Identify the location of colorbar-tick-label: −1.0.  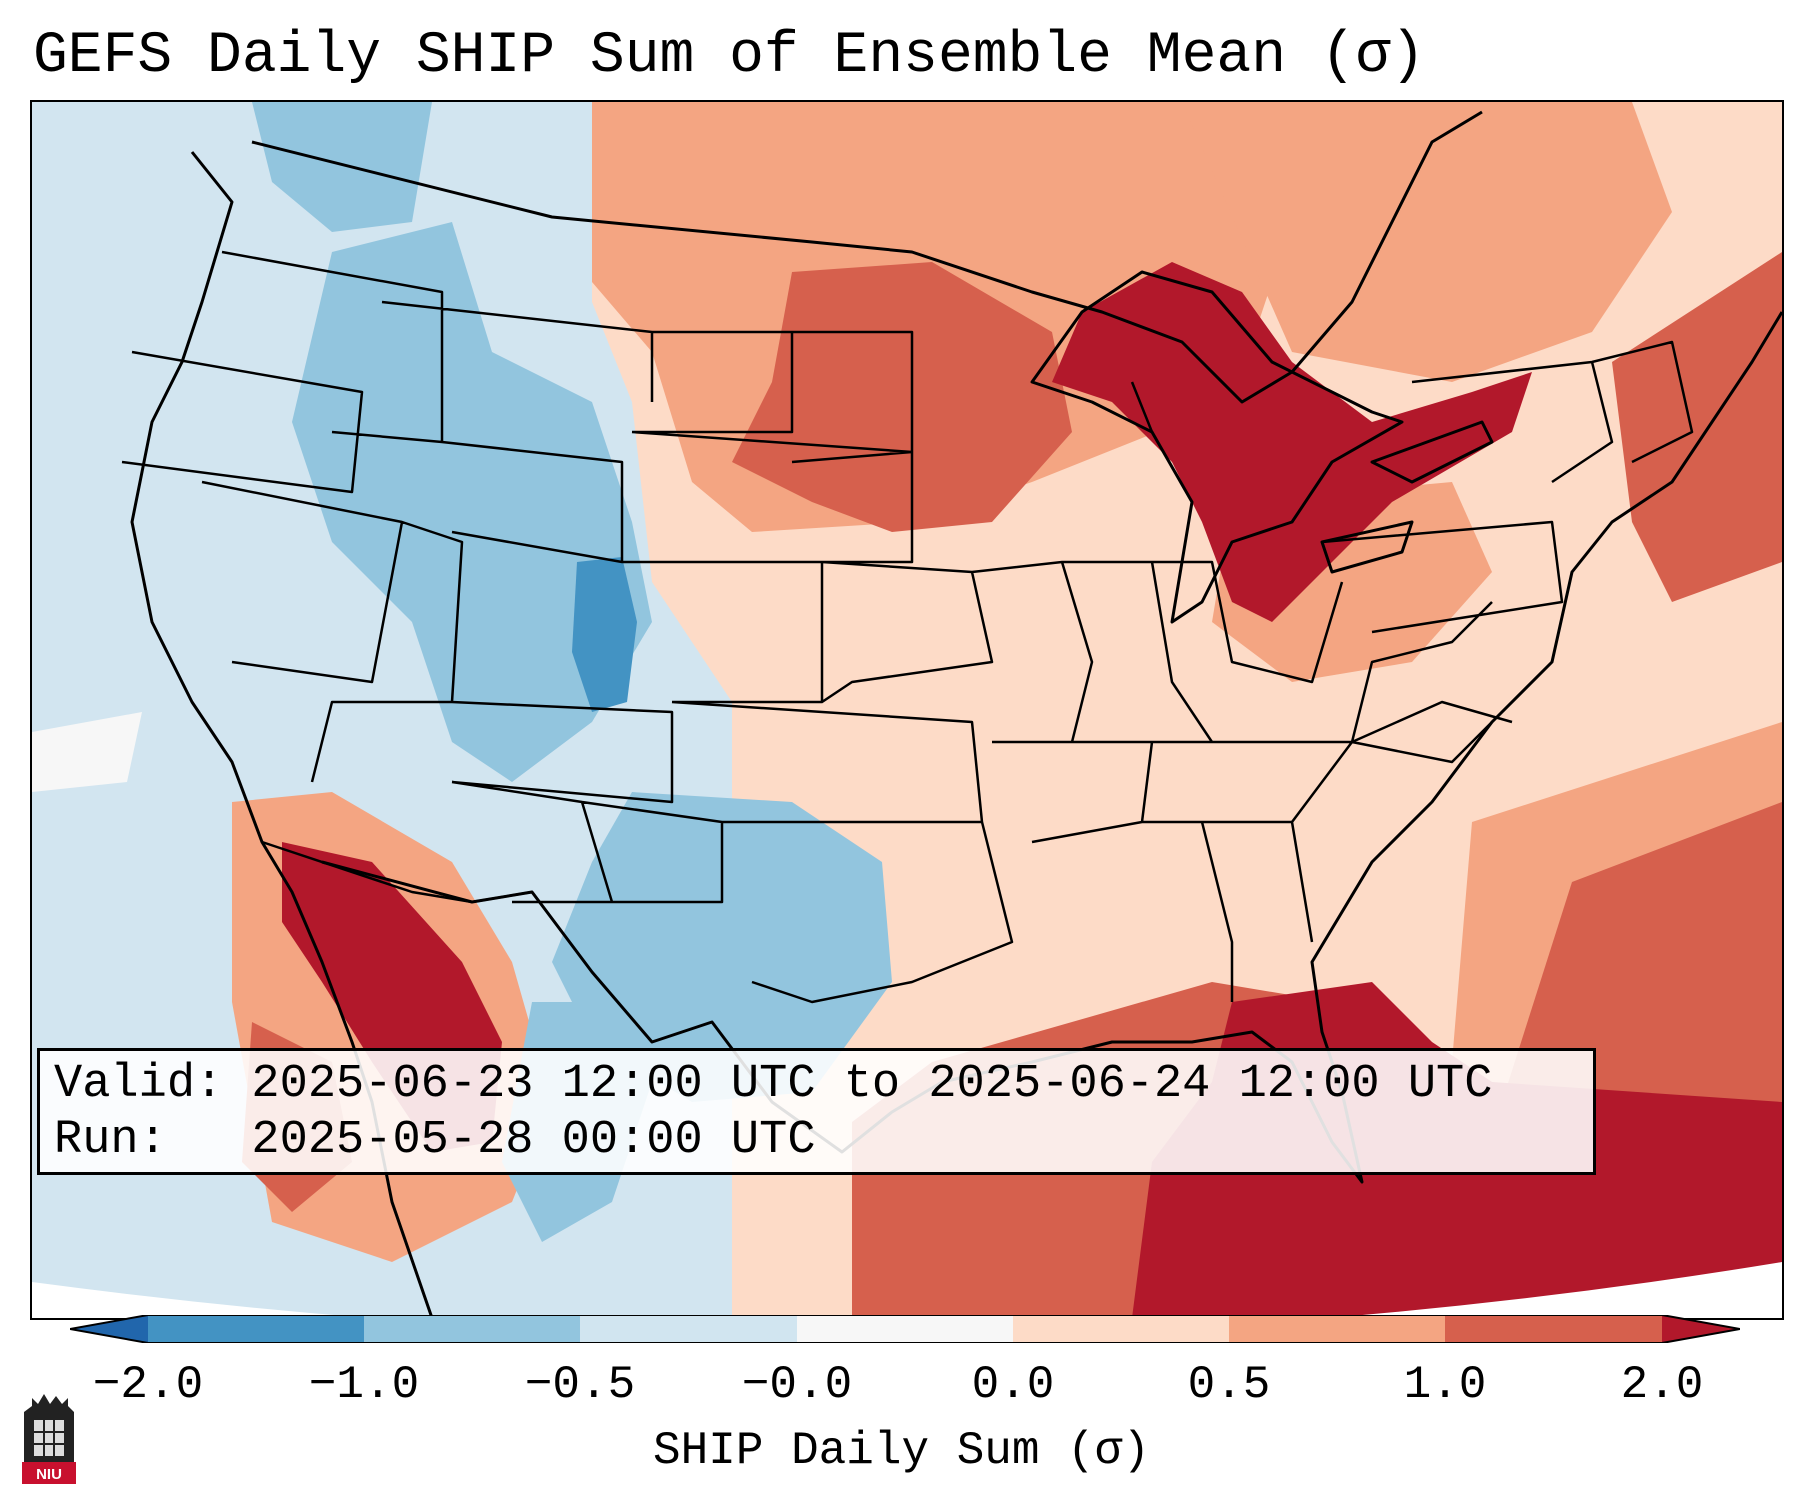
(364, 1385).